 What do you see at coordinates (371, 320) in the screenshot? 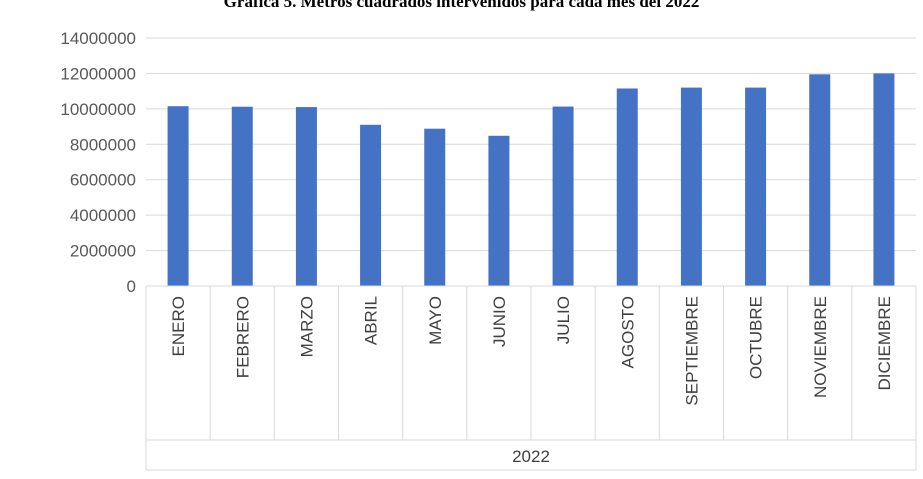
I see `x-tick-label: ABRIL` at bounding box center [371, 320].